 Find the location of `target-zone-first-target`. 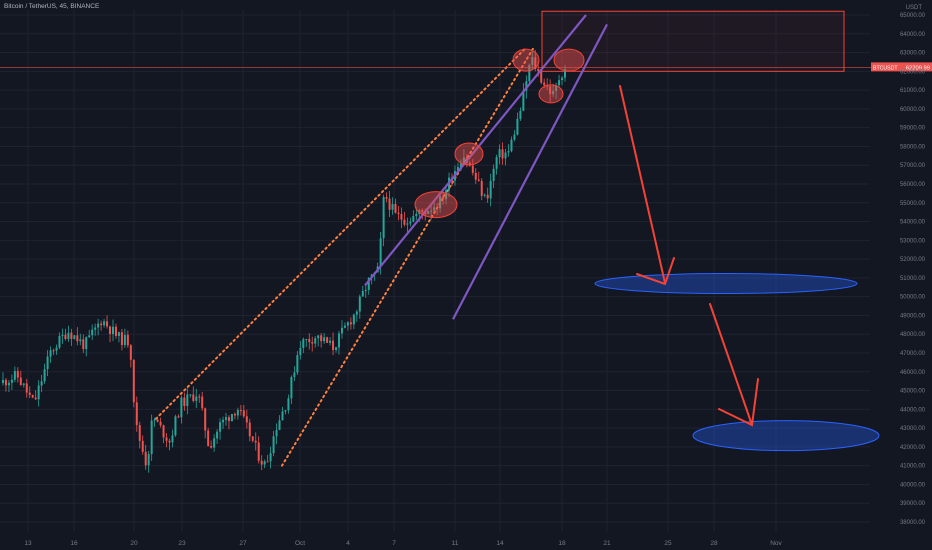

target-zone-first-target is located at coordinates (726, 284).